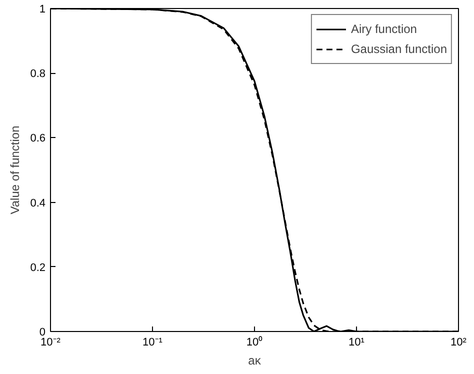 This screenshot has height=374, width=474. I want to click on x-tick-label: 10⁻¹, so click(152, 342).